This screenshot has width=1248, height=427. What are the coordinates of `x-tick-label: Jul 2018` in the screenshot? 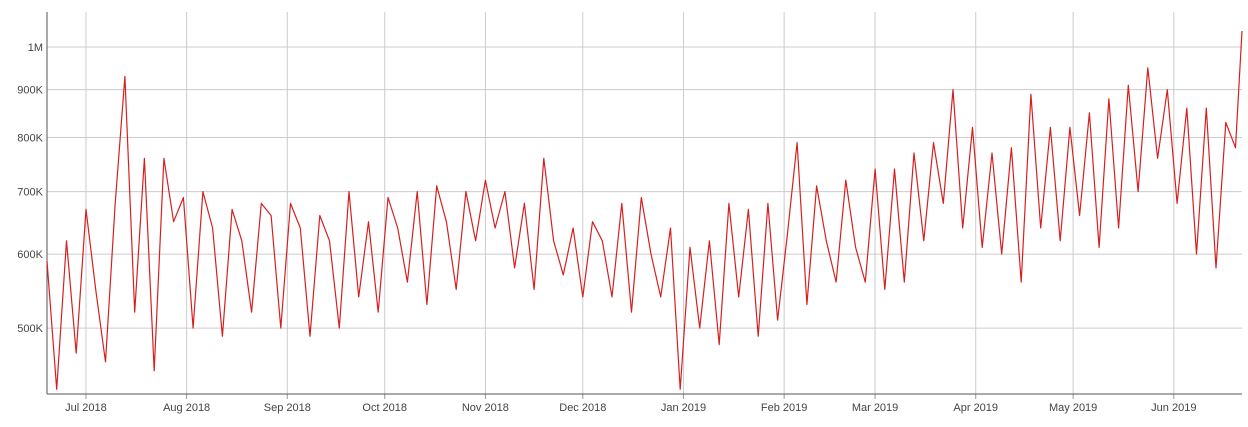 It's located at (86, 408).